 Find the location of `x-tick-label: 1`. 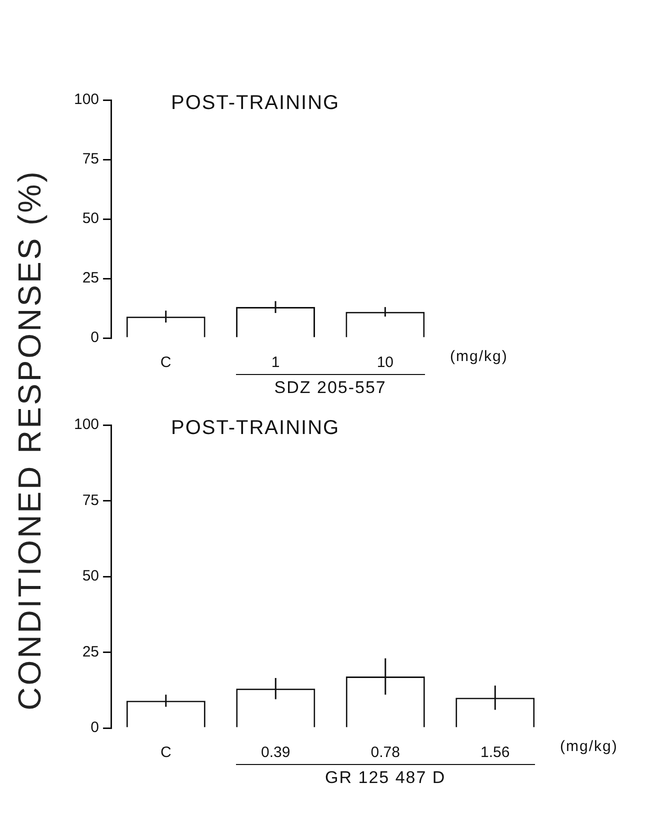

x-tick-label: 1 is located at coordinates (275, 363).